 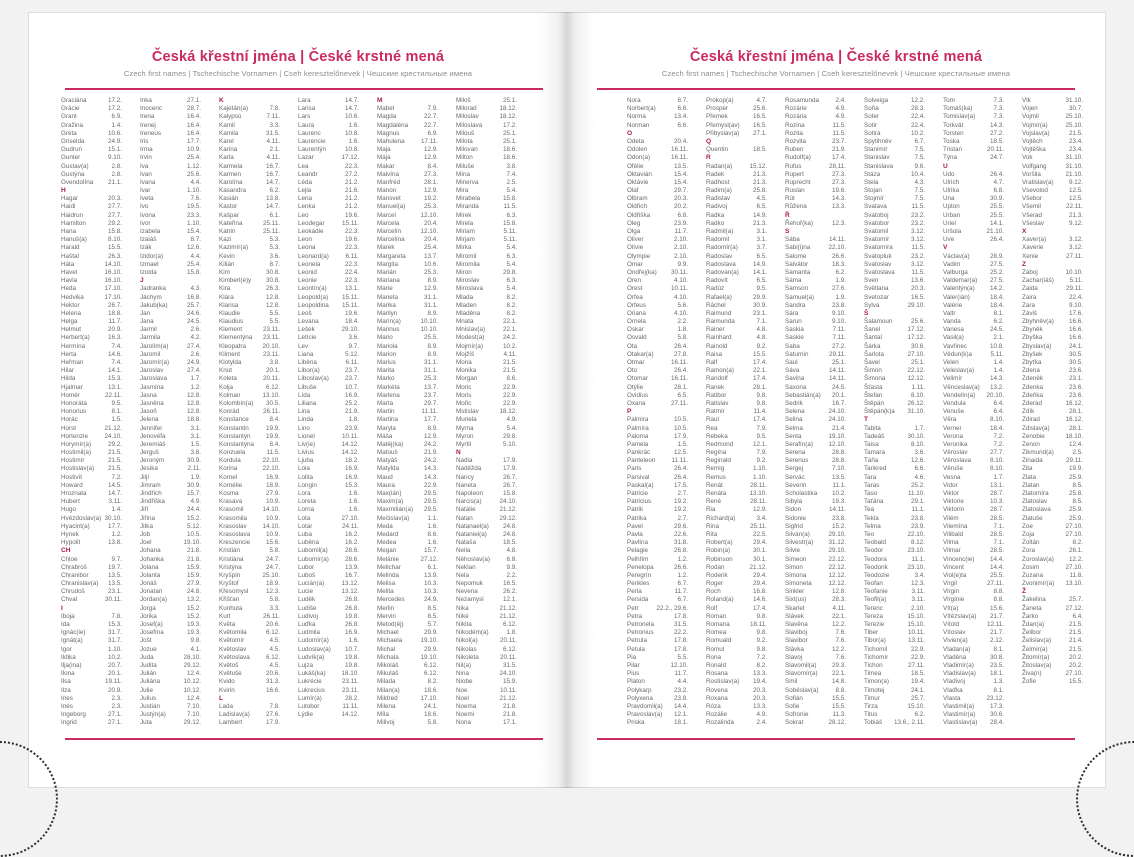 I want to click on name-entry: Sergej 7.10., so click(x=815, y=469).